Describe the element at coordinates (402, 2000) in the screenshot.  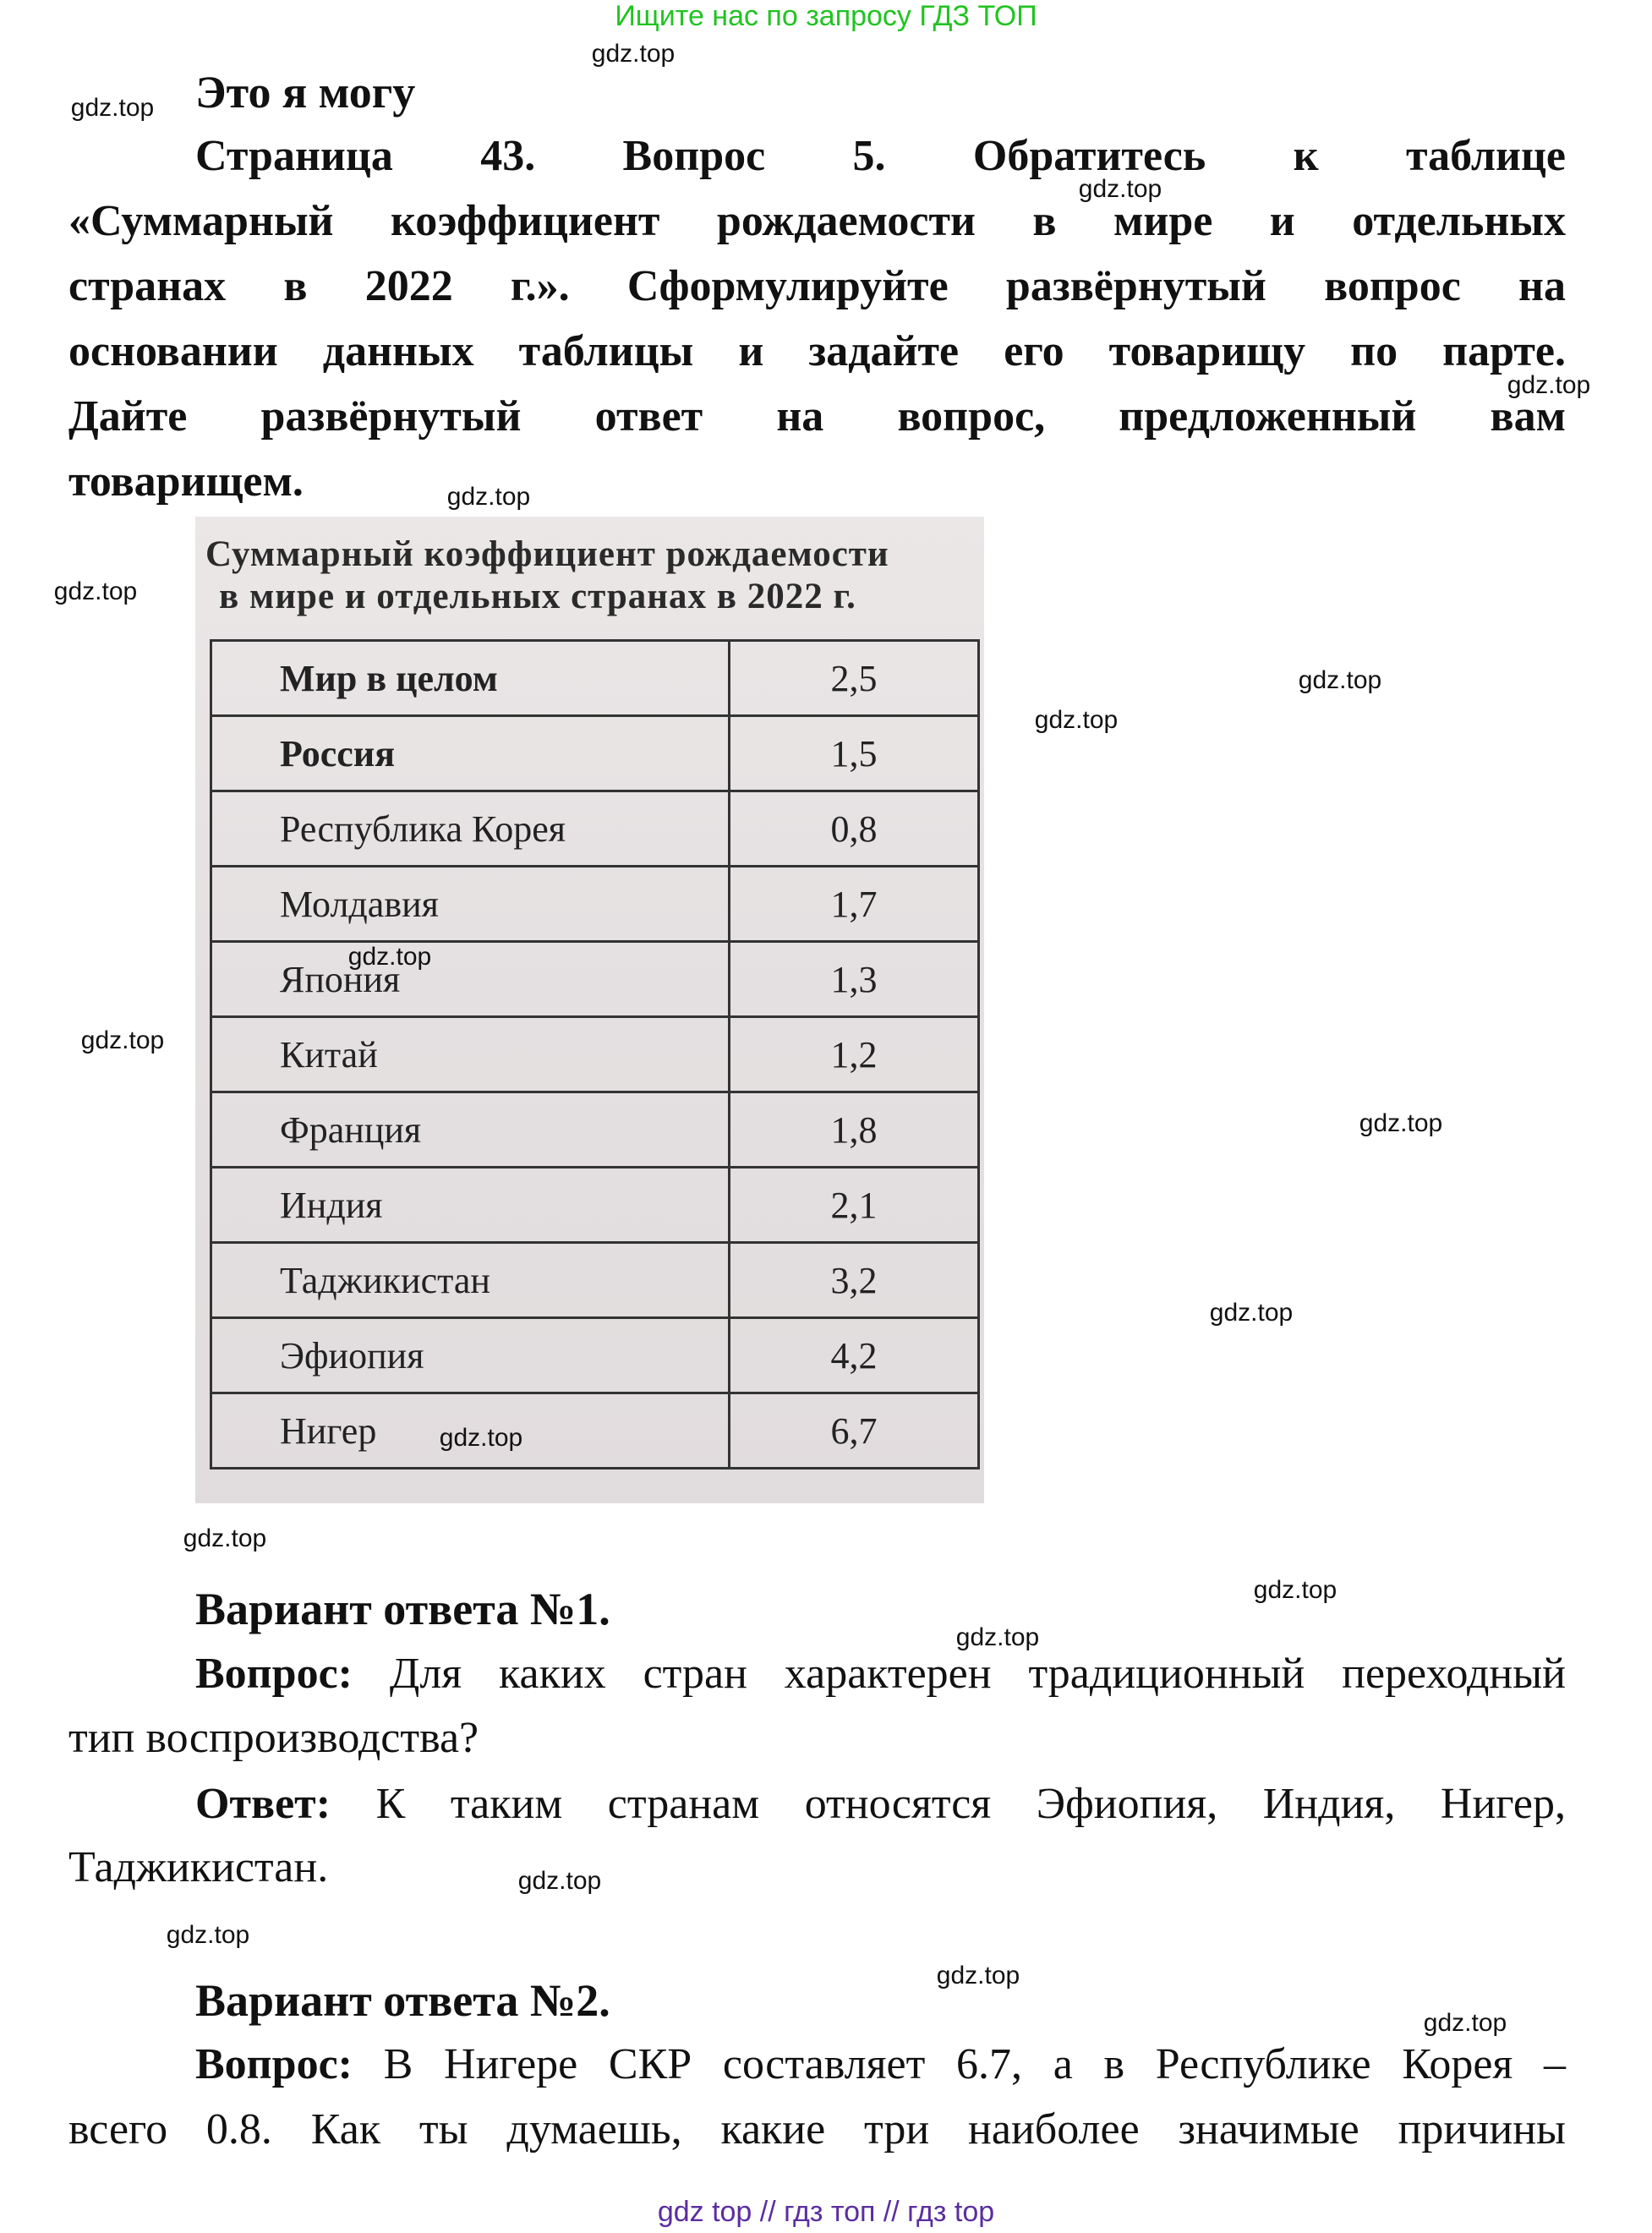
I see `variant2-heading: Вариант ответа №2.` at that location.